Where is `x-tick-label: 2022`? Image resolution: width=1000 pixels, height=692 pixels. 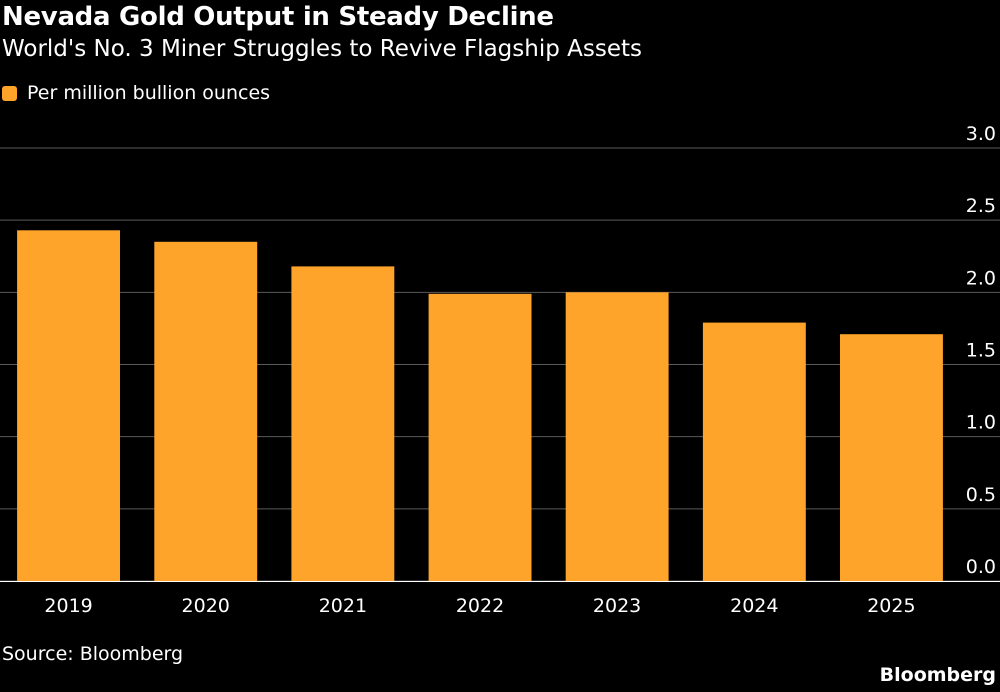 x-tick-label: 2022 is located at coordinates (480, 606).